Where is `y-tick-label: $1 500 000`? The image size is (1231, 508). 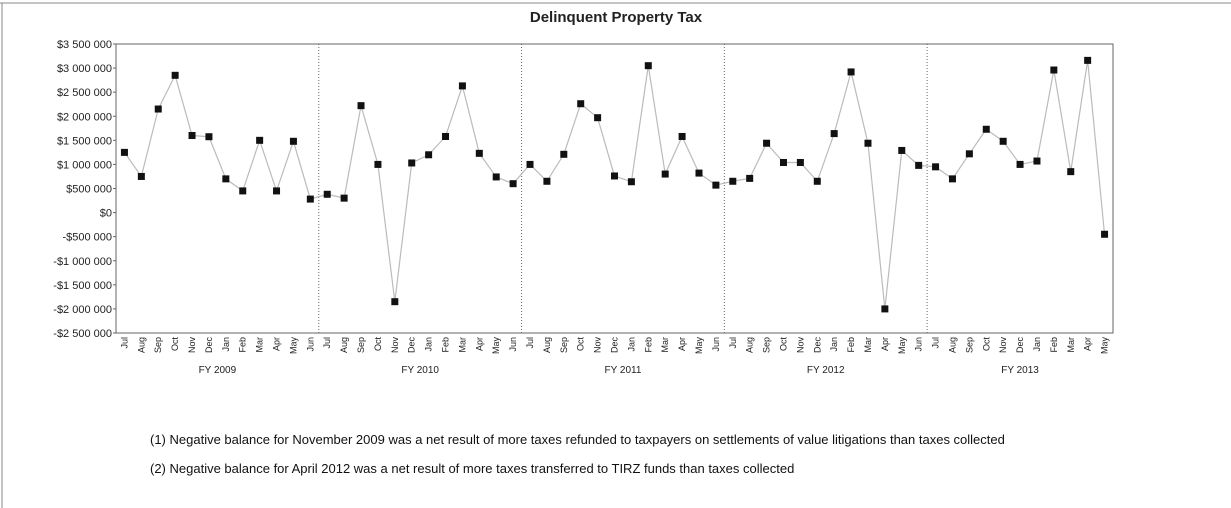
y-tick-label: $1 500 000 is located at coordinates (84, 141).